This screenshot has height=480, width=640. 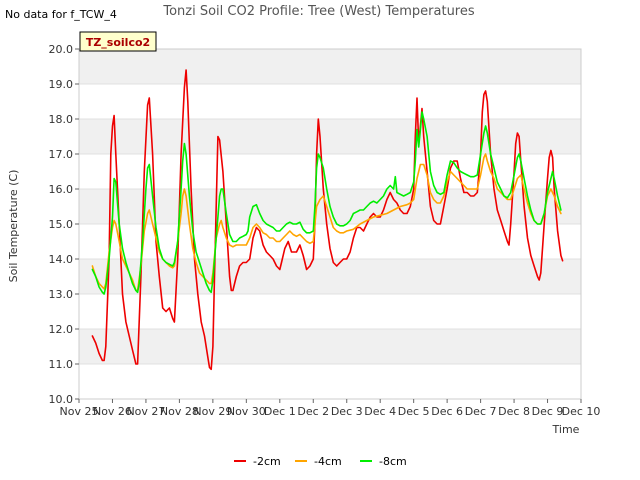 What do you see at coordinates (61, 49) in the screenshot?
I see `y-tick-label: 20.0` at bounding box center [61, 49].